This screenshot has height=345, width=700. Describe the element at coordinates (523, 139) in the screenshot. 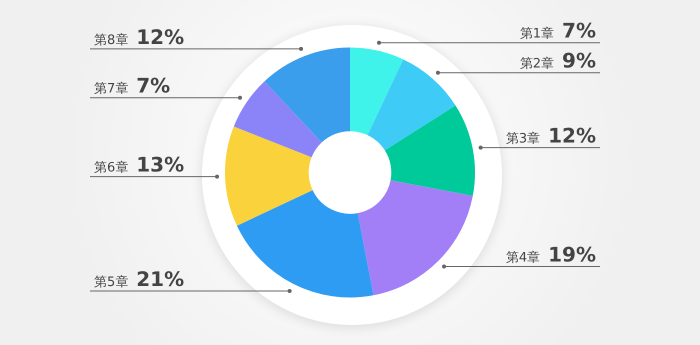

I see `slice-label: 第3章` at that location.